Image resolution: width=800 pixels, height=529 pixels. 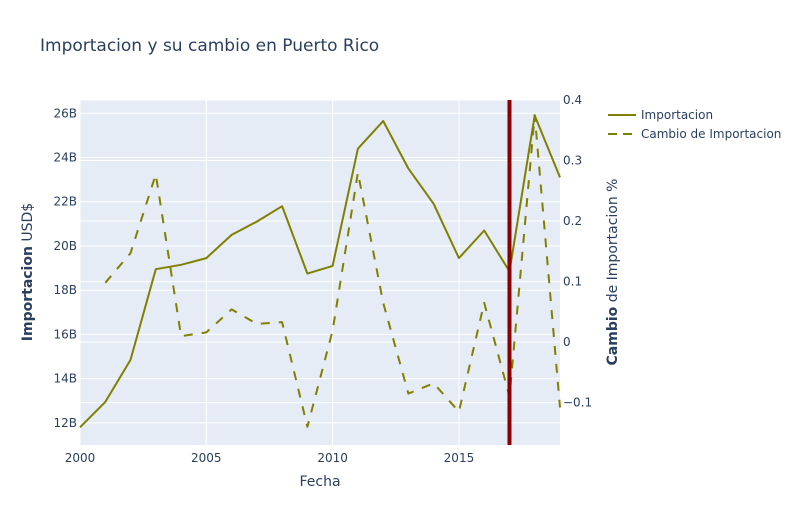 What do you see at coordinates (65, 202) in the screenshot?
I see `y-tick-label: 22B` at bounding box center [65, 202].